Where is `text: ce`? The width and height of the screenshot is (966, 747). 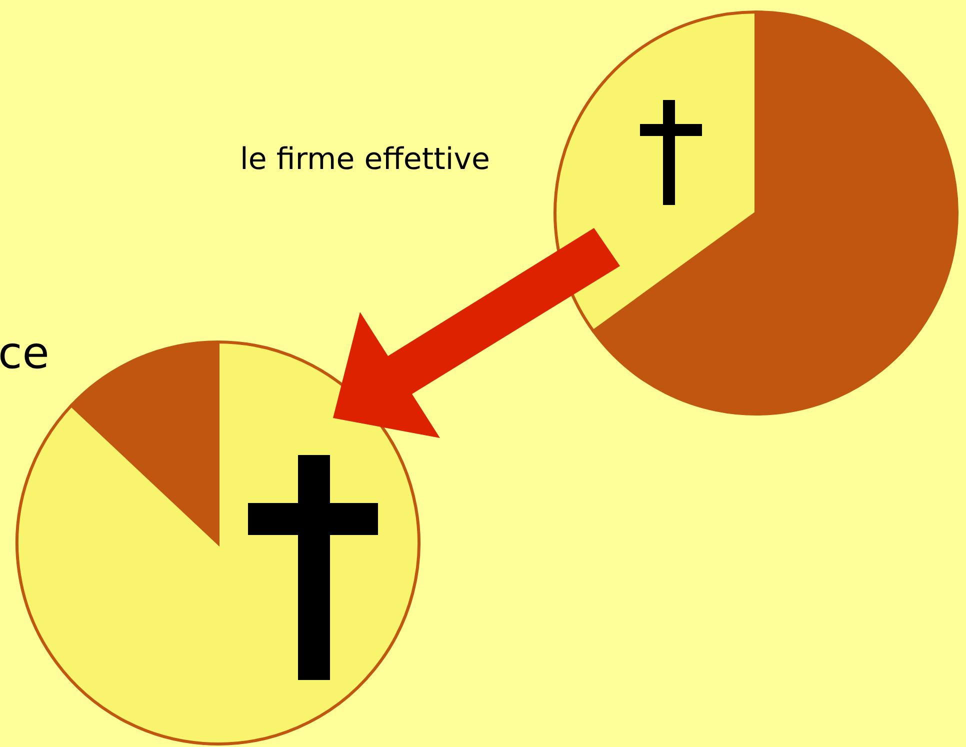 text: ce is located at coordinates (25, 353).